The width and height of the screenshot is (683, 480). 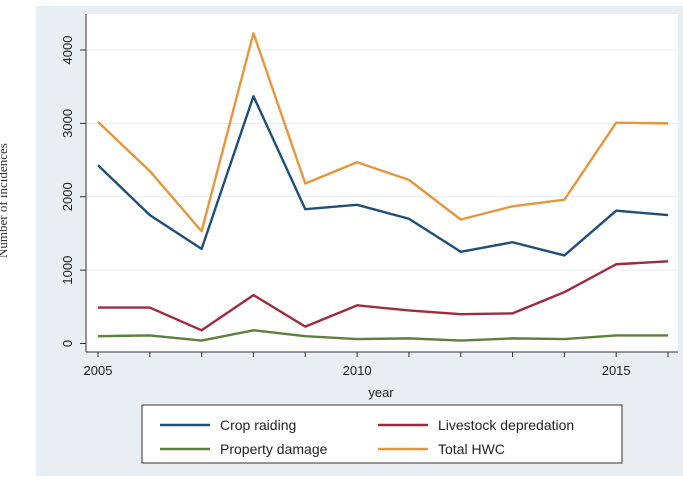 I want to click on legend-label: Property damage, so click(x=274, y=449).